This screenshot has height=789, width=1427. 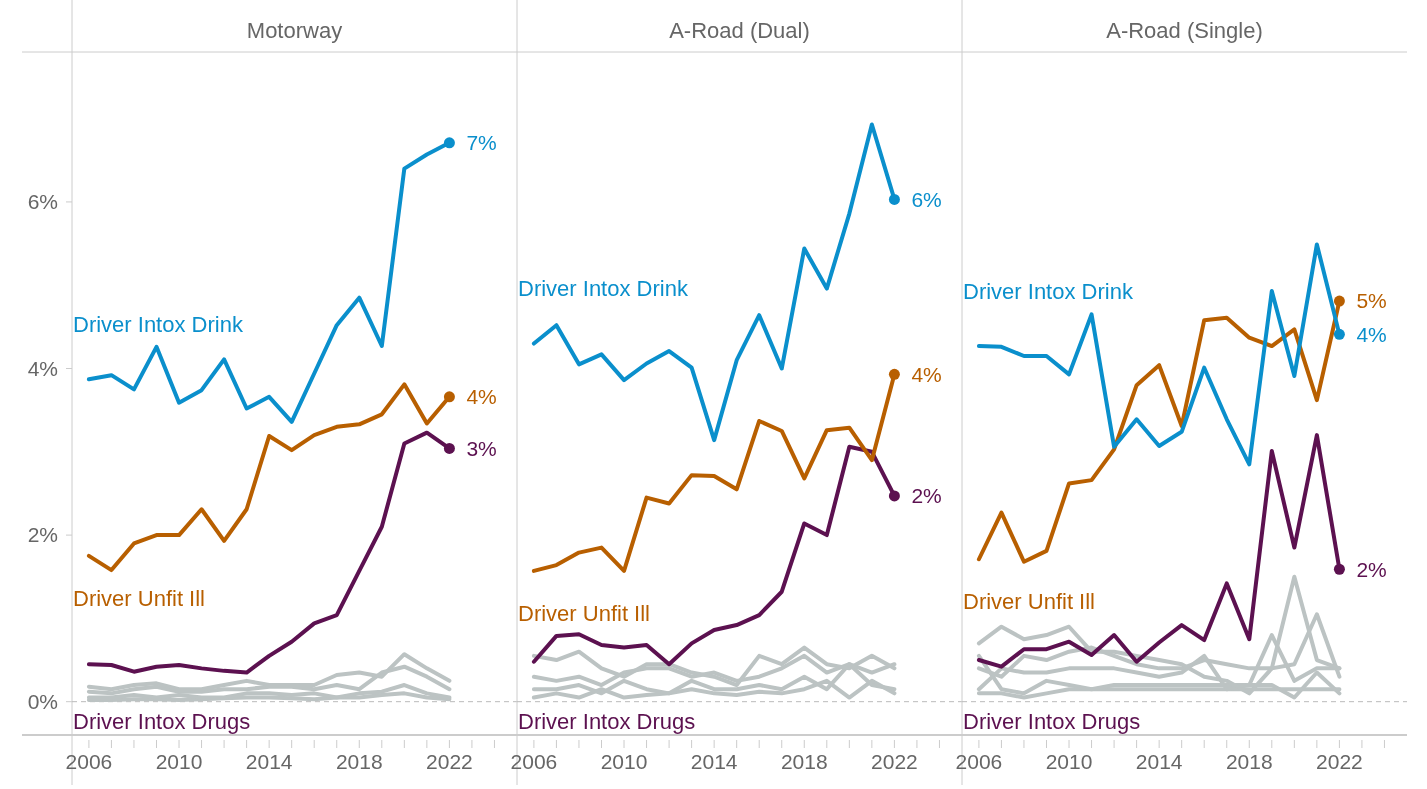 I want to click on y-tick-label: 4%, so click(x=42, y=368).